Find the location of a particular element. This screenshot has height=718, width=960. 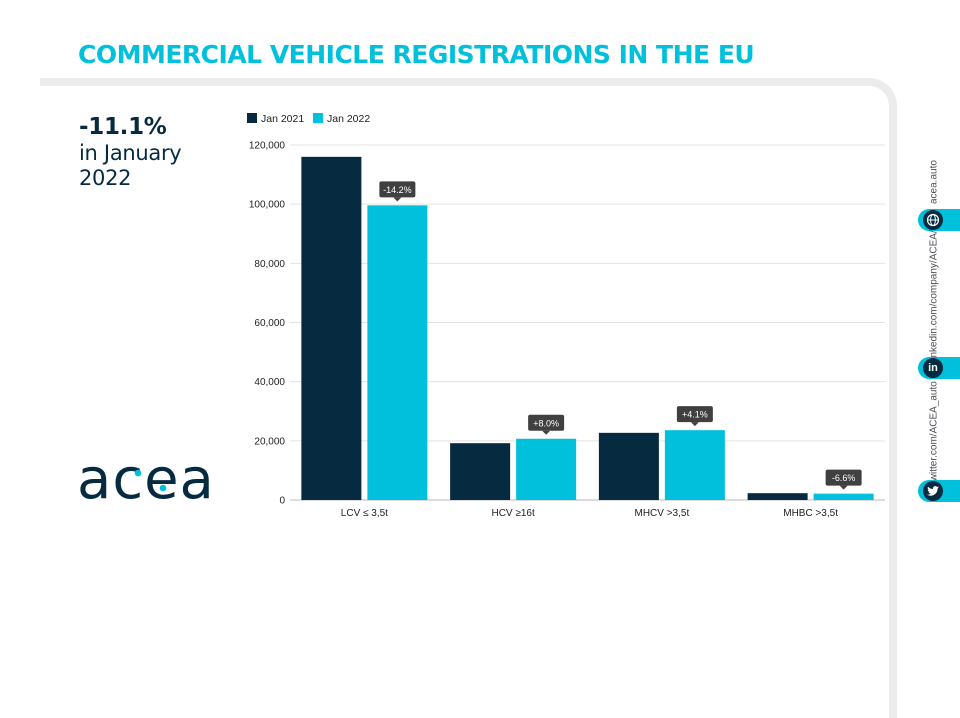

x-tick-label: LCV ≤ 3,5t is located at coordinates (364, 513).